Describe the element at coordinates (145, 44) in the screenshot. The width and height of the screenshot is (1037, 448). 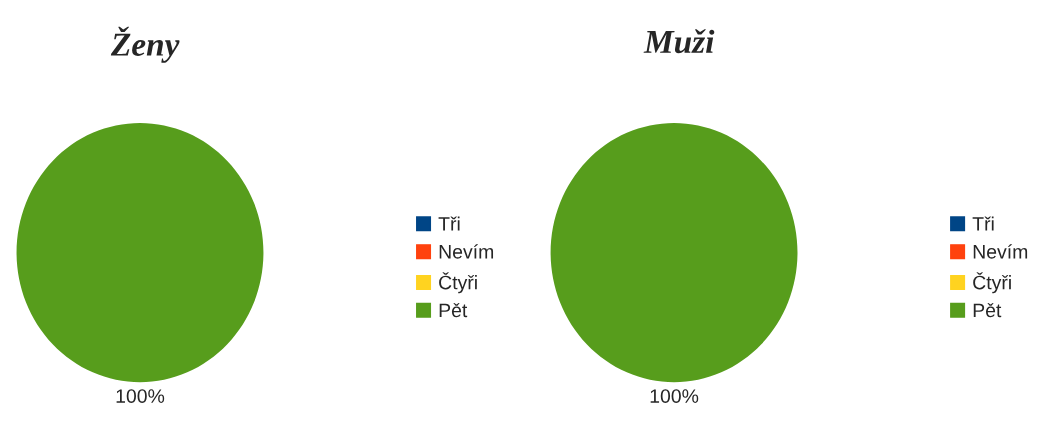
I see `chart-title: Ženy` at that location.